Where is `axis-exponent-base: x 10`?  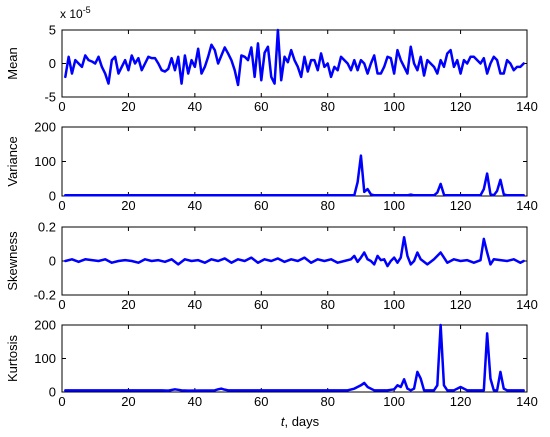
axis-exponent-base: x 10 is located at coordinates (71, 14).